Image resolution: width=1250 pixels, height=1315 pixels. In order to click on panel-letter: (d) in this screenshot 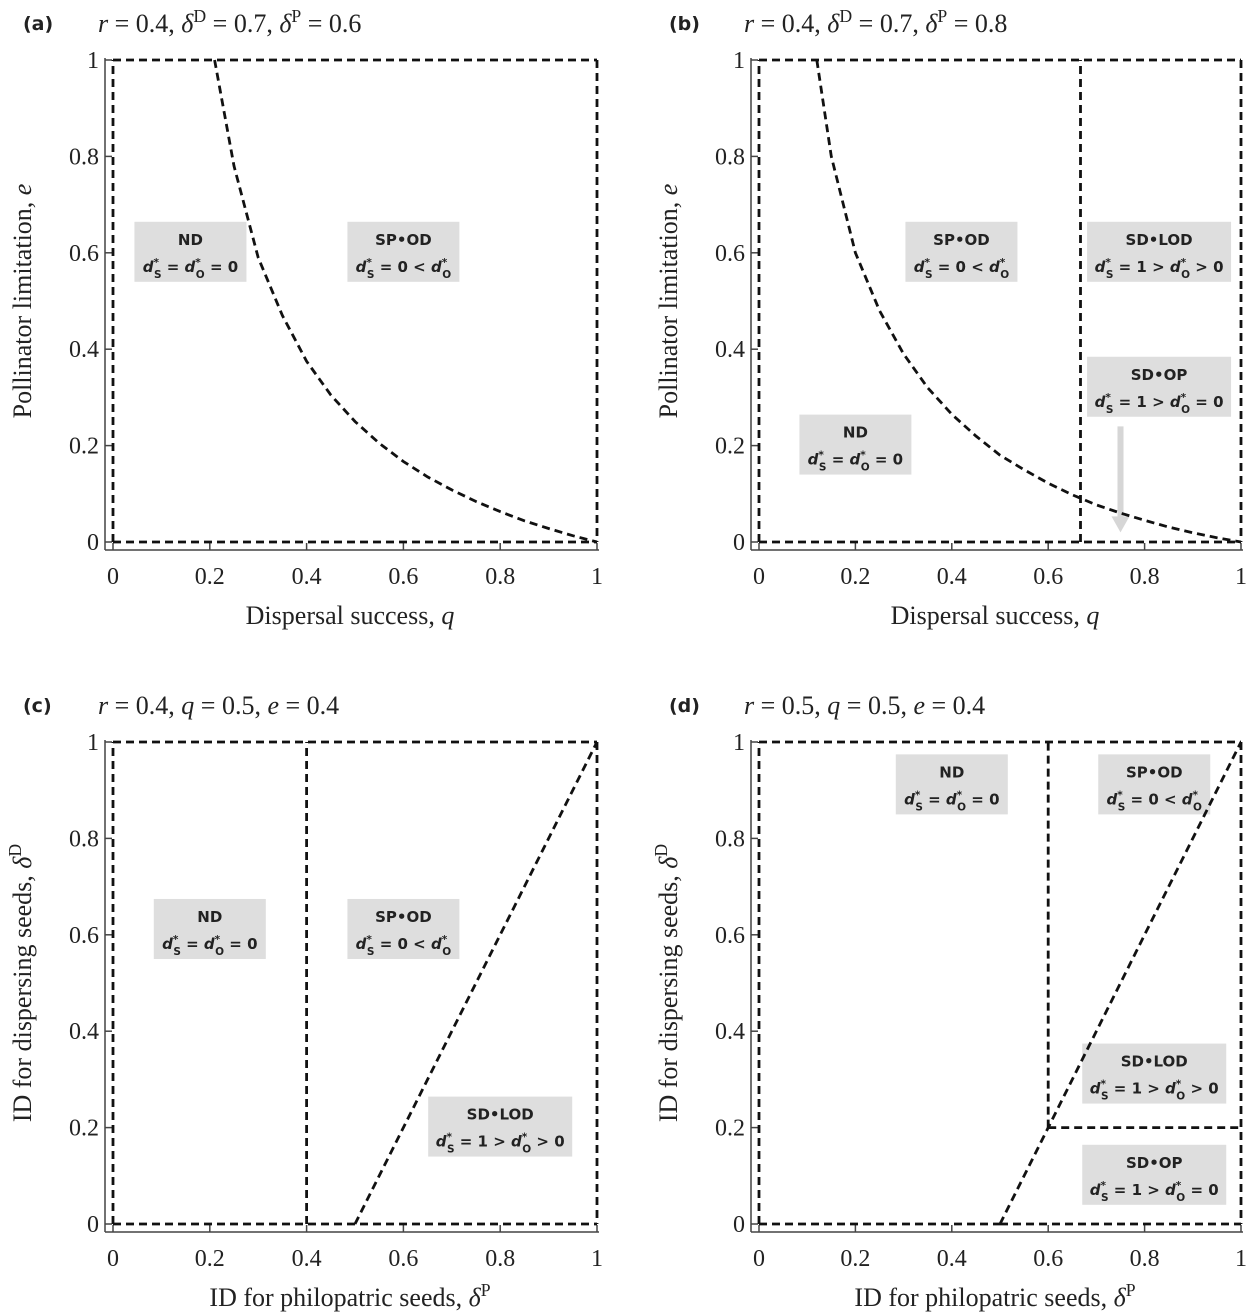, I will do `click(684, 706)`.